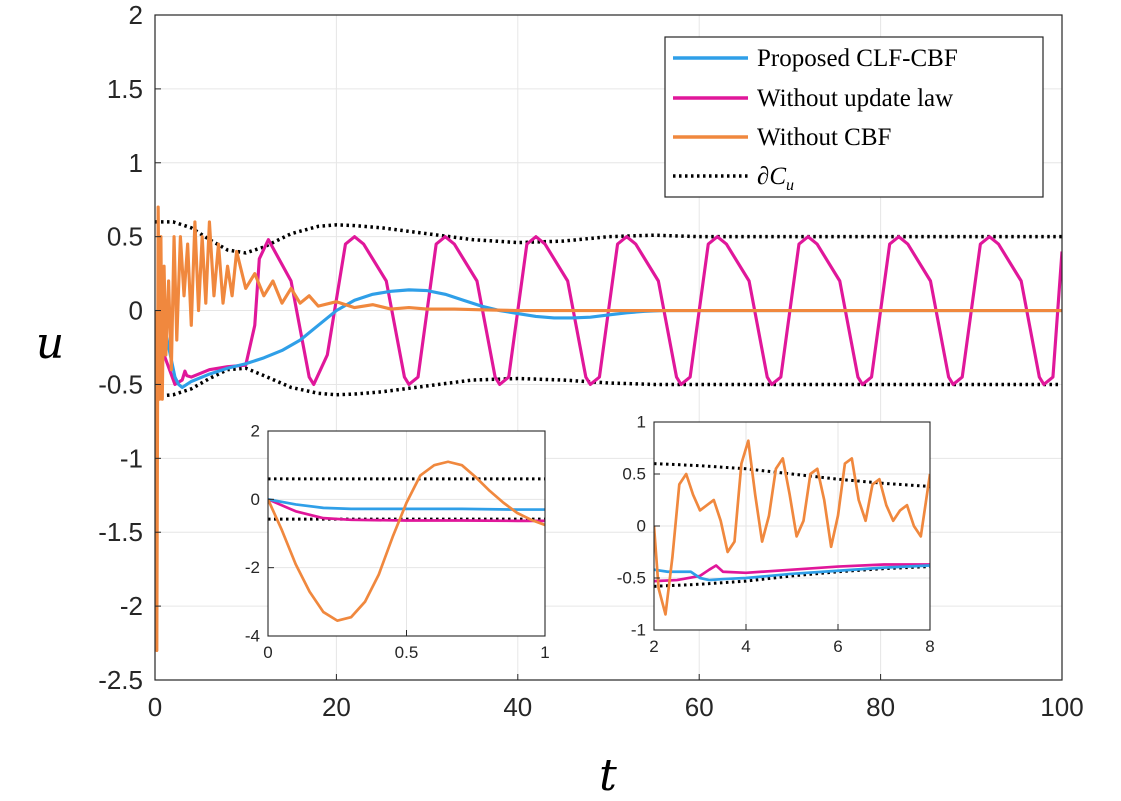 This screenshot has width=1121, height=801. I want to click on main-ytick-label-3: 0.5, so click(125, 237).